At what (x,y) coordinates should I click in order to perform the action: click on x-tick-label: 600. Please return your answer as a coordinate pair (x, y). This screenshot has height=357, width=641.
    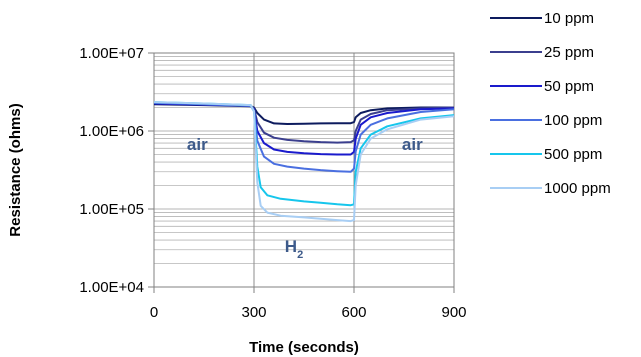
    Looking at the image, I should click on (353, 312).